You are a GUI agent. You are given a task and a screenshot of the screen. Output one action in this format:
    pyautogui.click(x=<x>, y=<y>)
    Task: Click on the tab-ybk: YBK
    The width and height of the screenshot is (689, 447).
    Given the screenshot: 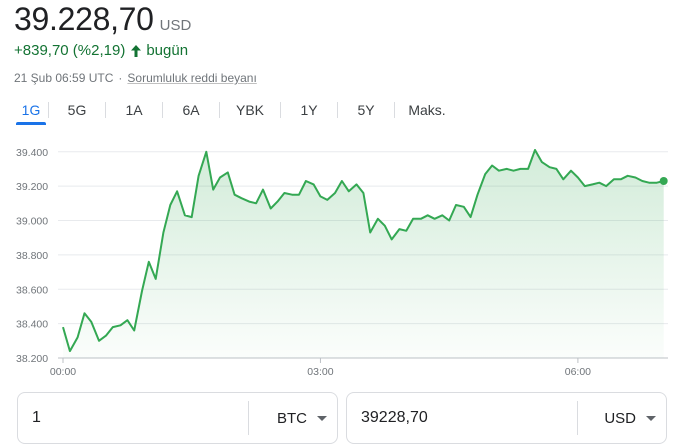 What is the action you would take?
    pyautogui.click(x=249, y=110)
    